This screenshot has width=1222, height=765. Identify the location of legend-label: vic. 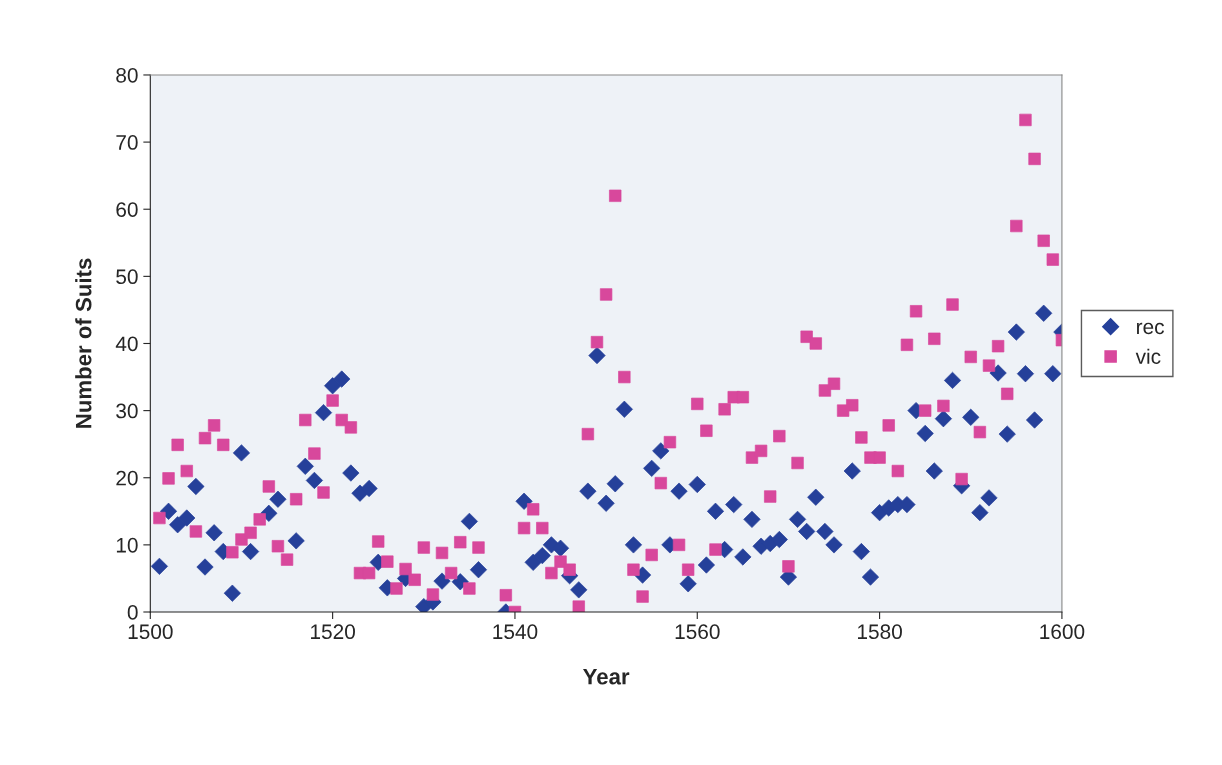
(1148, 356).